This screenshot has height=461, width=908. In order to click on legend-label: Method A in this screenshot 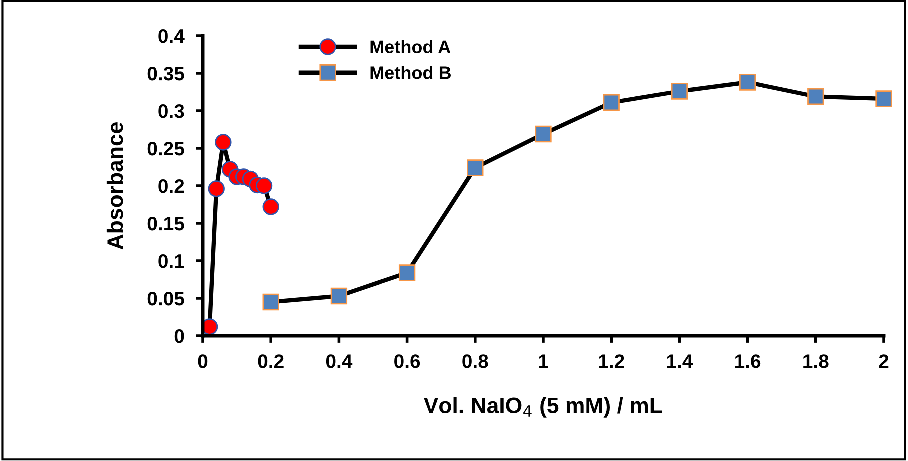, I will do `click(410, 47)`.